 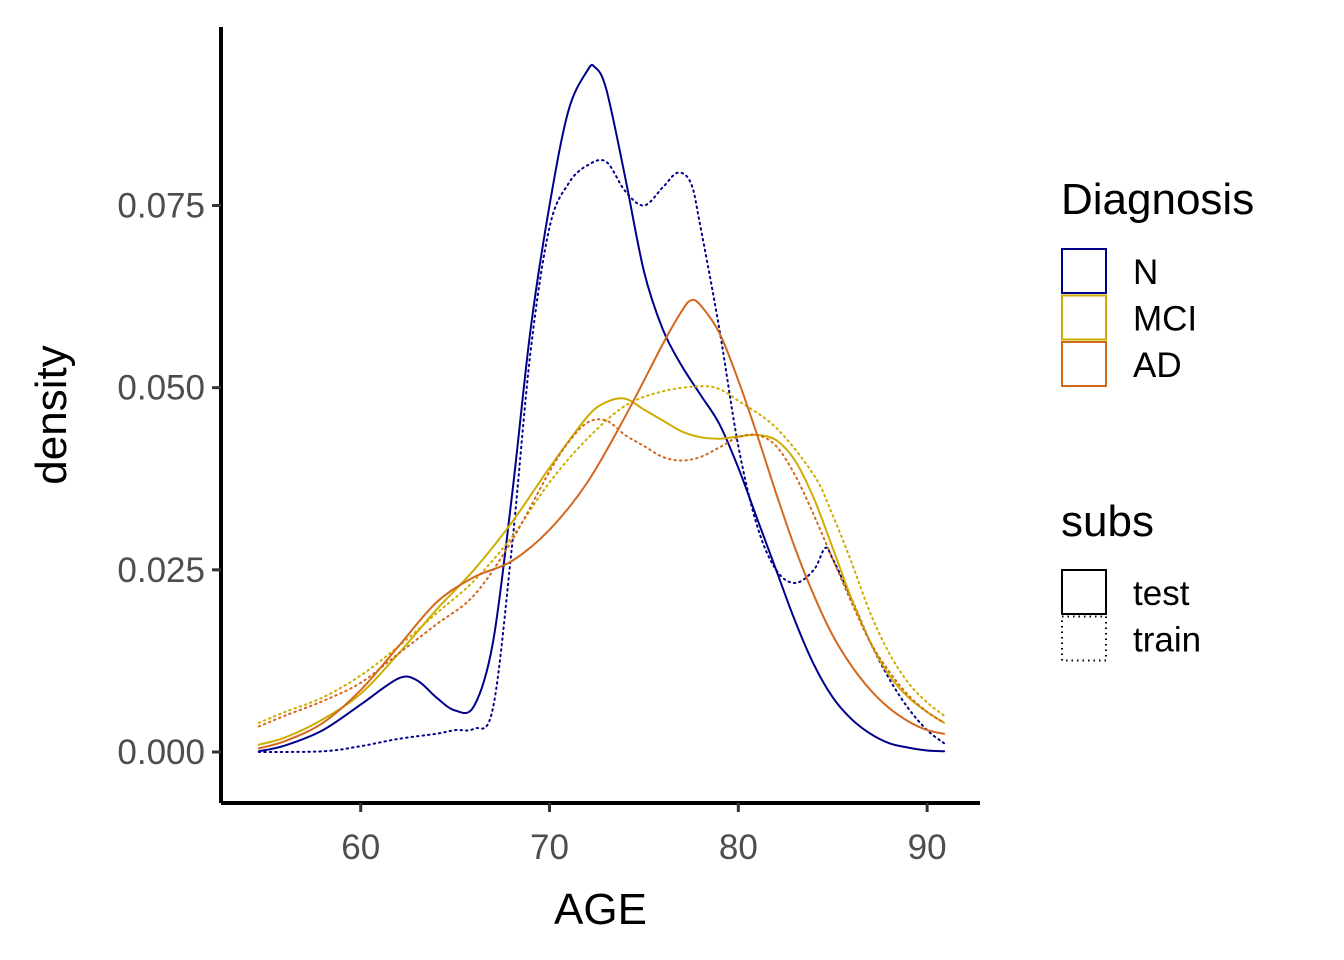 What do you see at coordinates (1165, 319) in the screenshot?
I see `legend-label-mci: MCI` at bounding box center [1165, 319].